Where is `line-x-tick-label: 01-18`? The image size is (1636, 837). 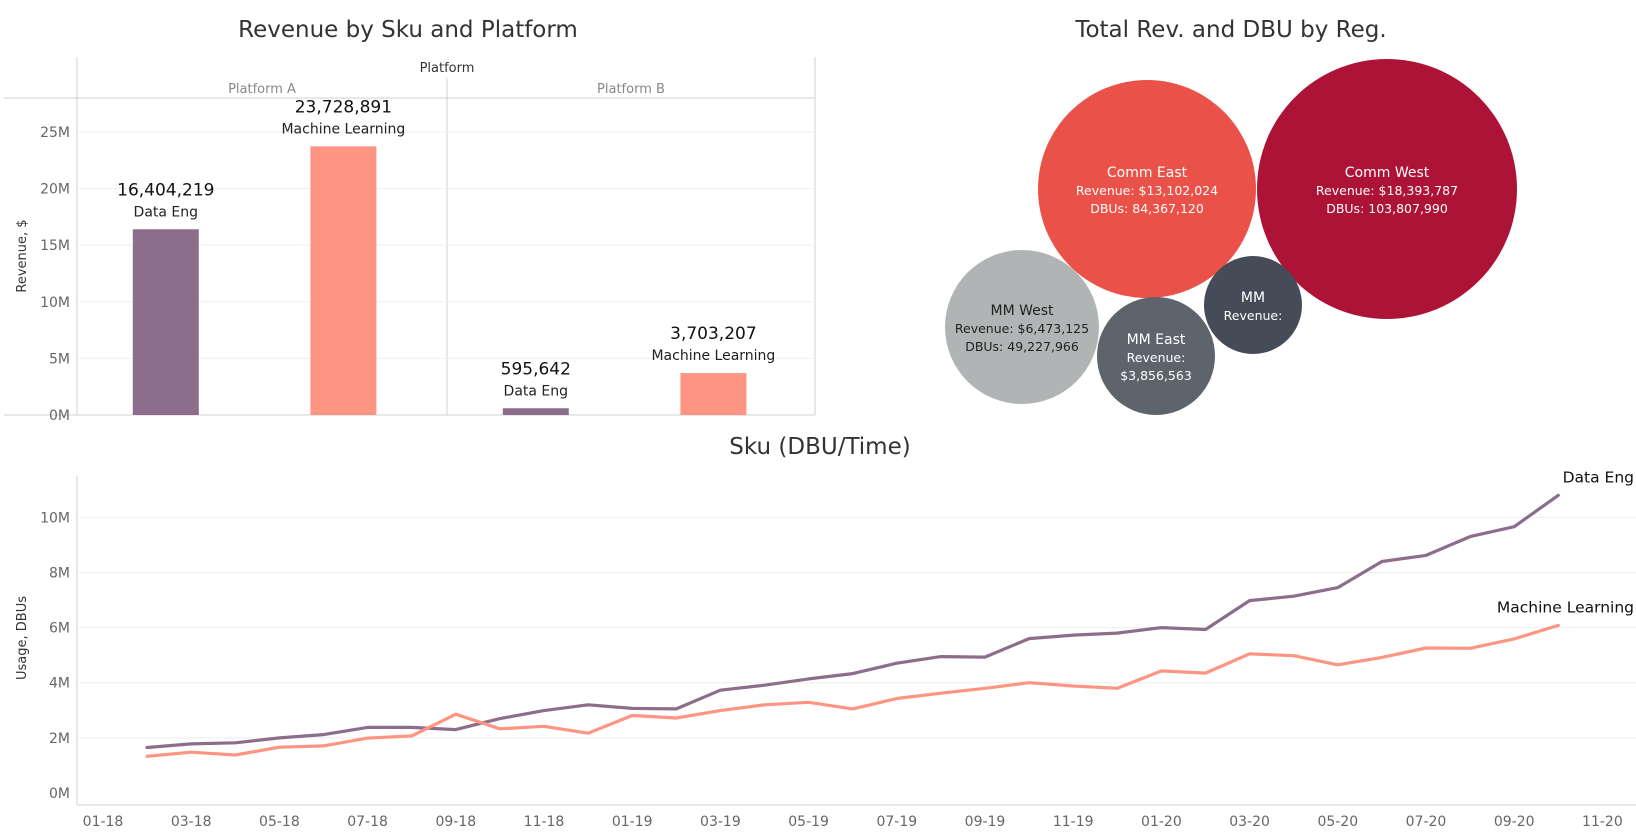
line-x-tick-label: 01-18 is located at coordinates (103, 822).